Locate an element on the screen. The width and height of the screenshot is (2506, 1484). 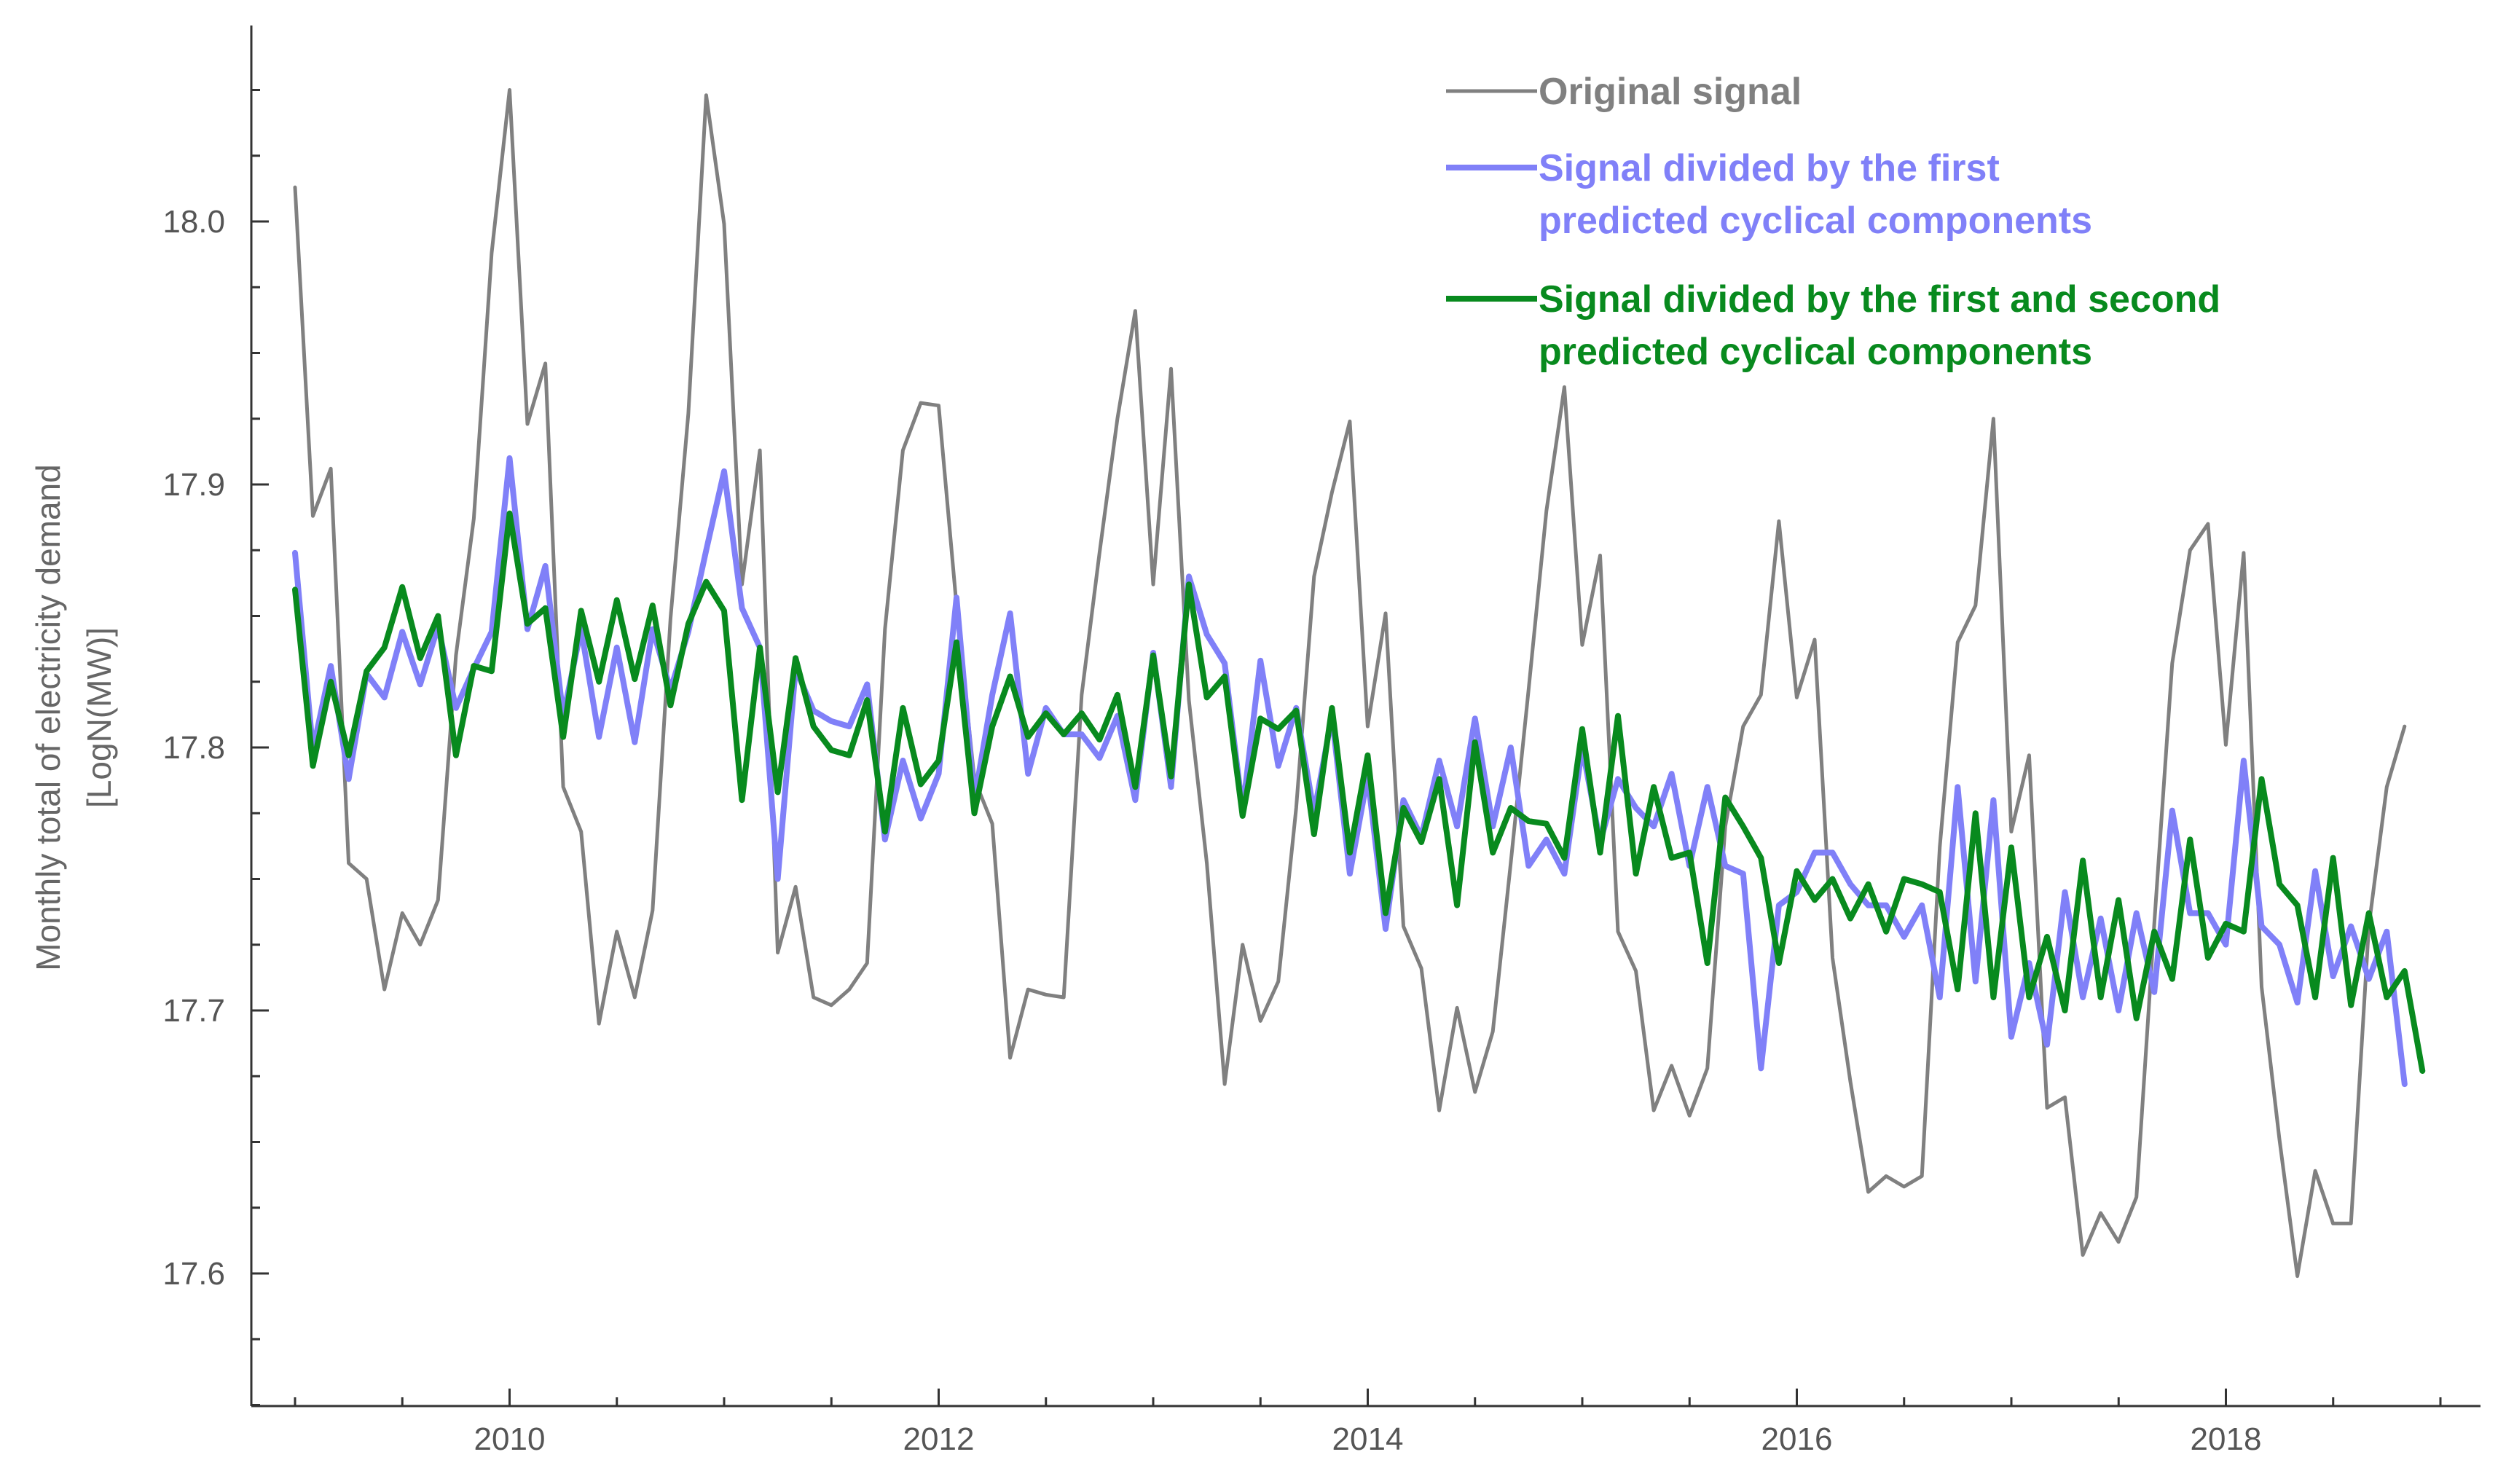
x-tick-label: 2010 is located at coordinates (510, 1439).